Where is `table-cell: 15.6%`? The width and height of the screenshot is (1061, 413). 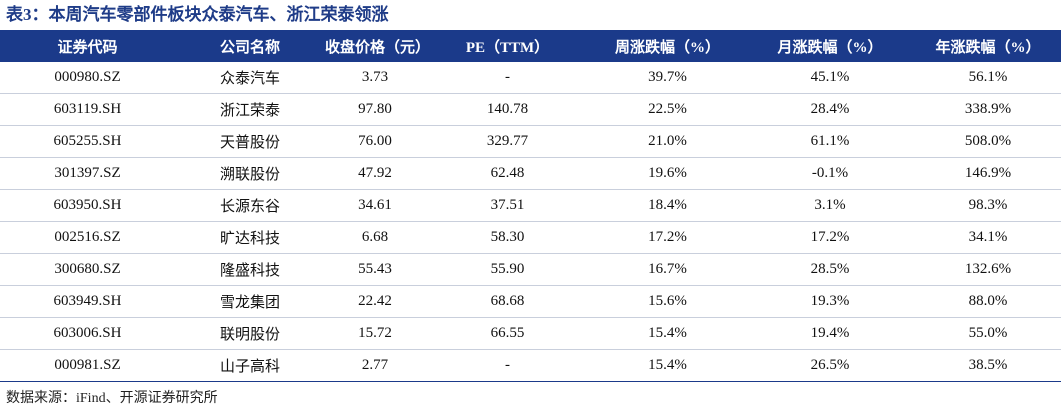
table-cell: 15.6% is located at coordinates (667, 301).